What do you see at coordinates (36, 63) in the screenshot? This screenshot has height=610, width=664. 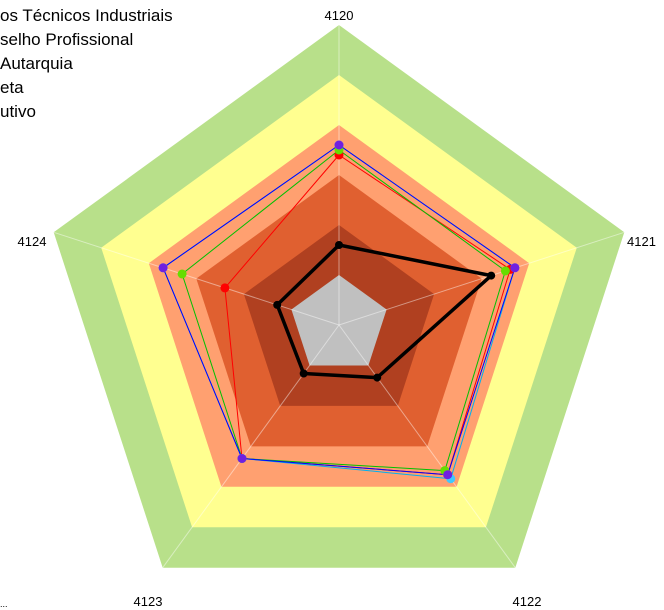 I see `legend-entry: Autarquia` at bounding box center [36, 63].